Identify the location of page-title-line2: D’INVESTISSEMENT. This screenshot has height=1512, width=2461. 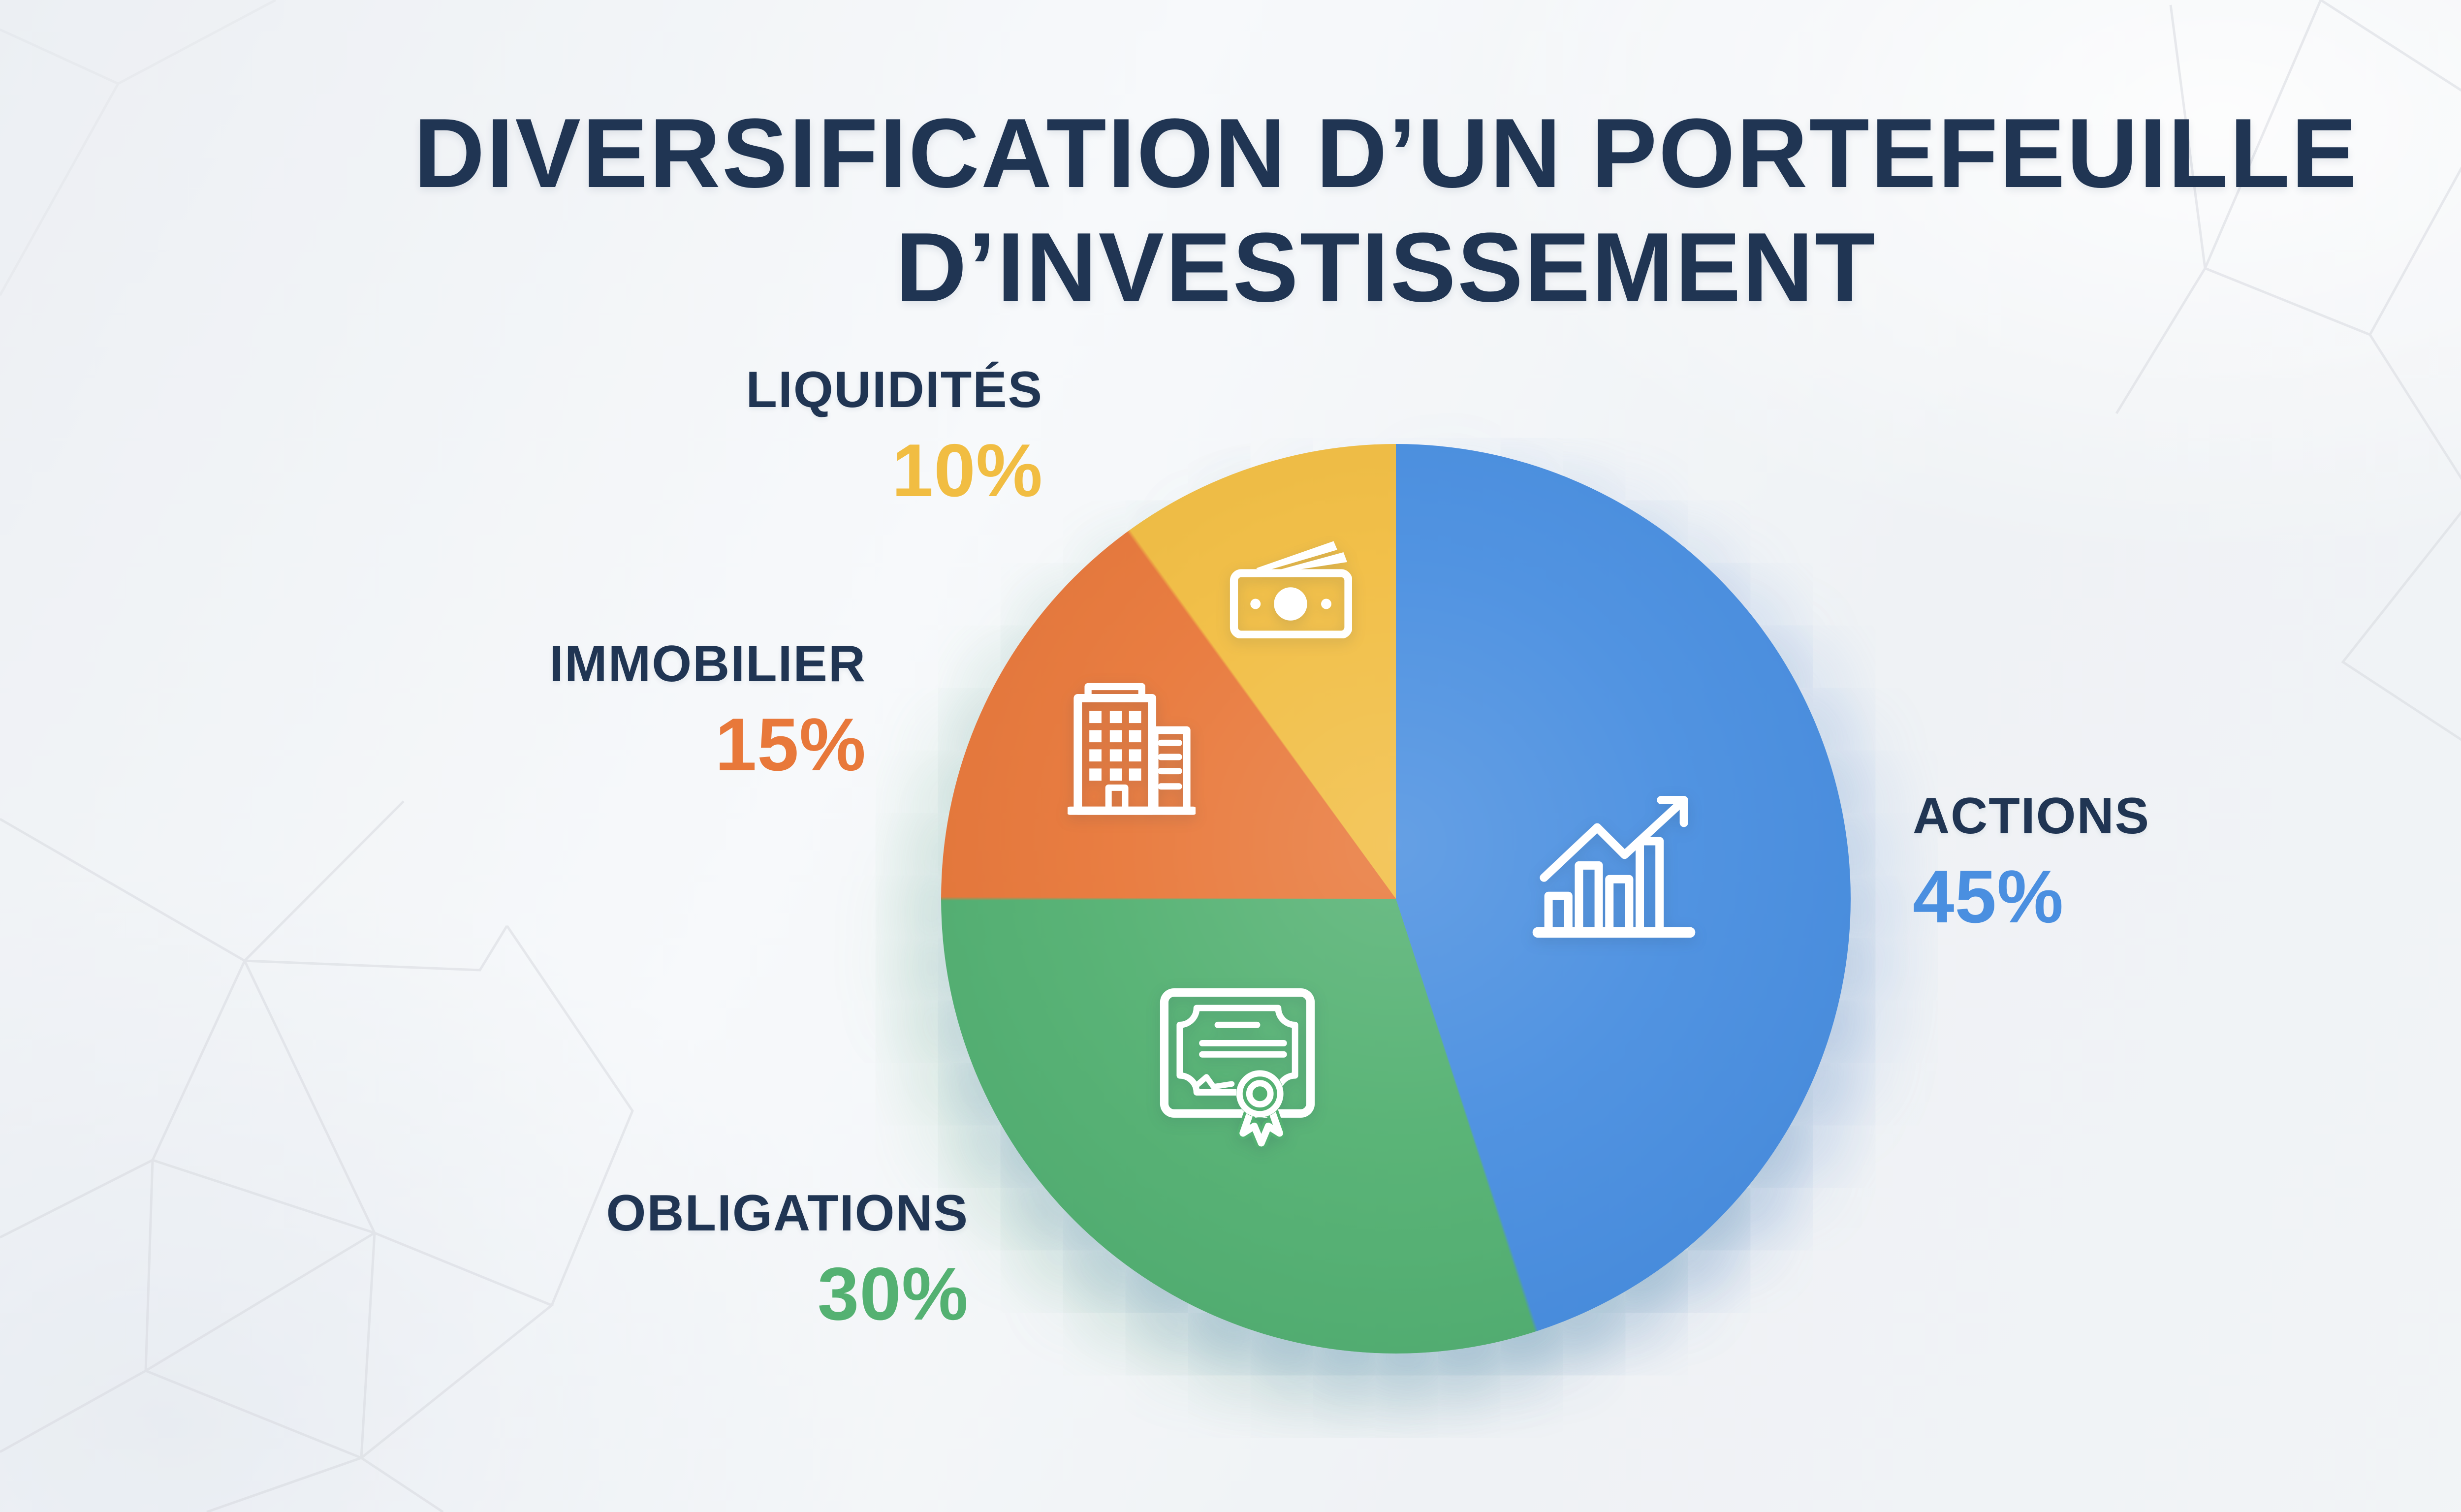
(1386, 267).